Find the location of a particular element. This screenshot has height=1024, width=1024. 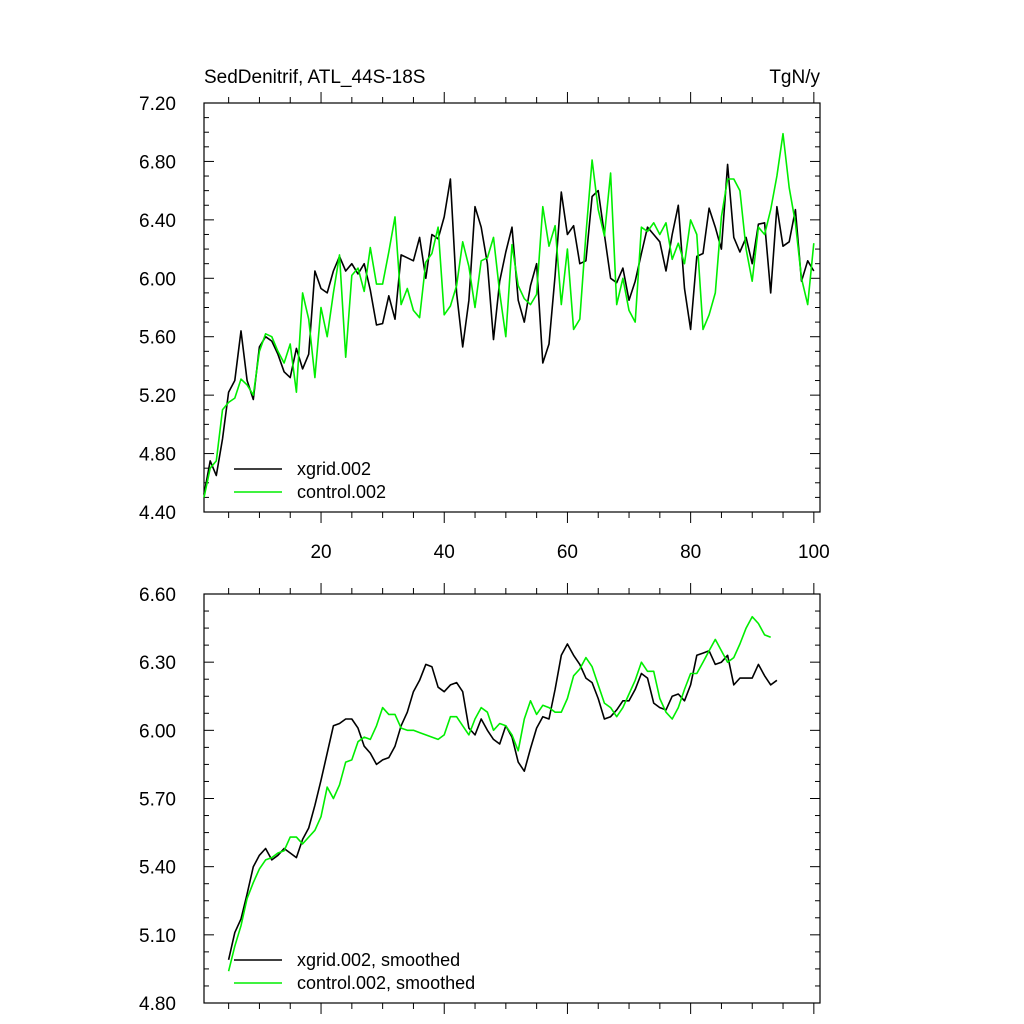

bottom-legend-label-xgrid: xgrid.002, smoothed is located at coordinates (378, 960).